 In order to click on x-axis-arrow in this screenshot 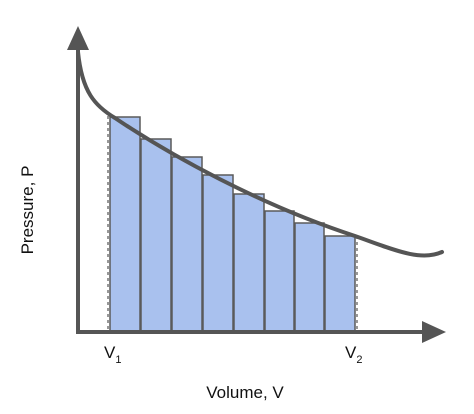, I will do `click(434, 332)`.